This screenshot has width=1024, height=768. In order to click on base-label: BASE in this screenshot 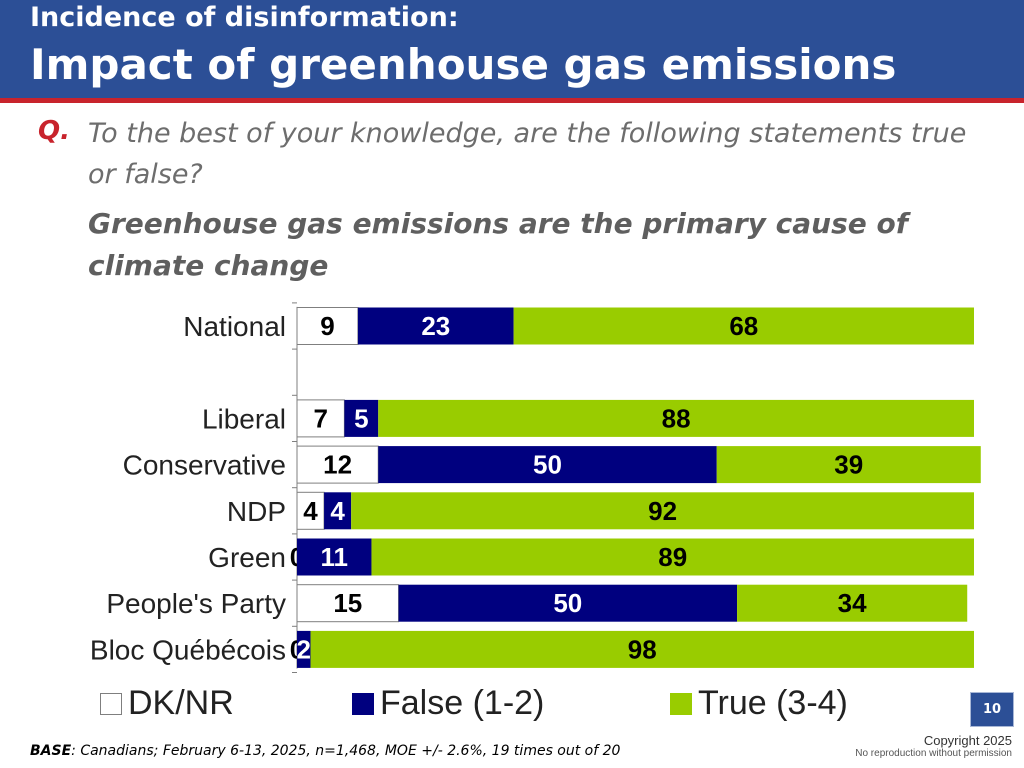, I will do `click(51, 751)`.